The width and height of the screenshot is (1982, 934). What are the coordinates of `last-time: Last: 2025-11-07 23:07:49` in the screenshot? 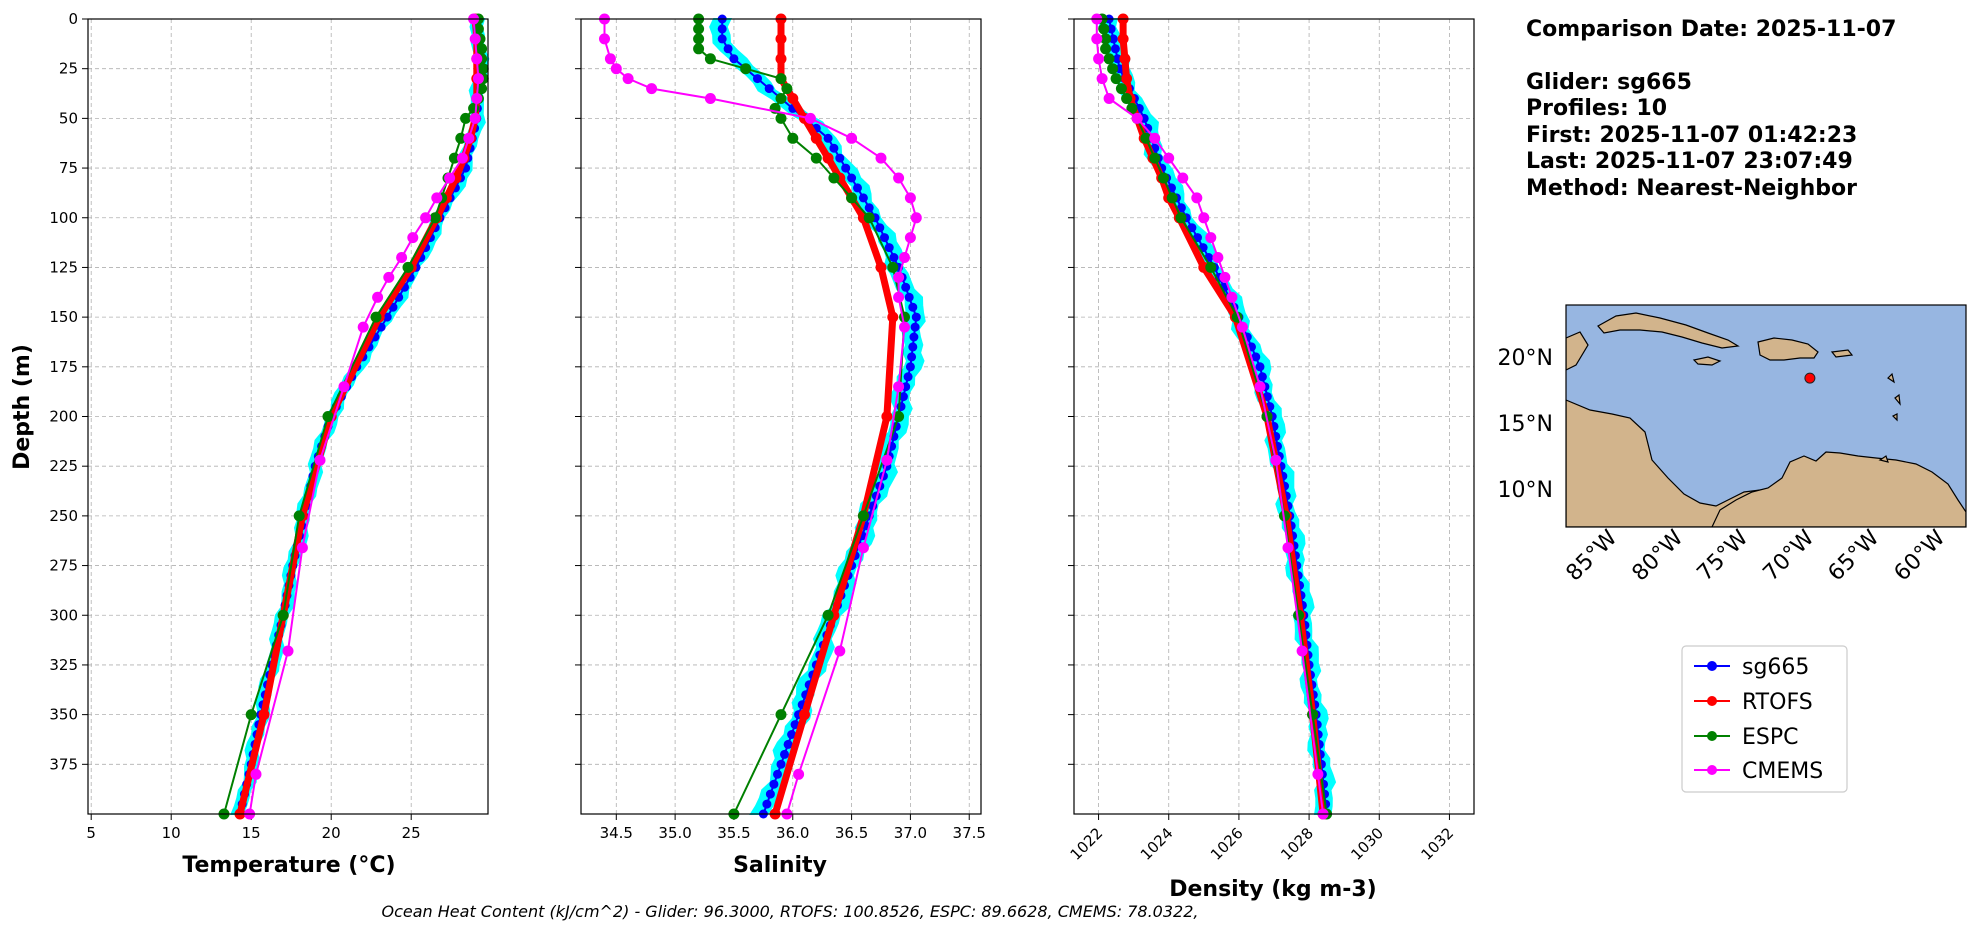 It's located at (1689, 161).